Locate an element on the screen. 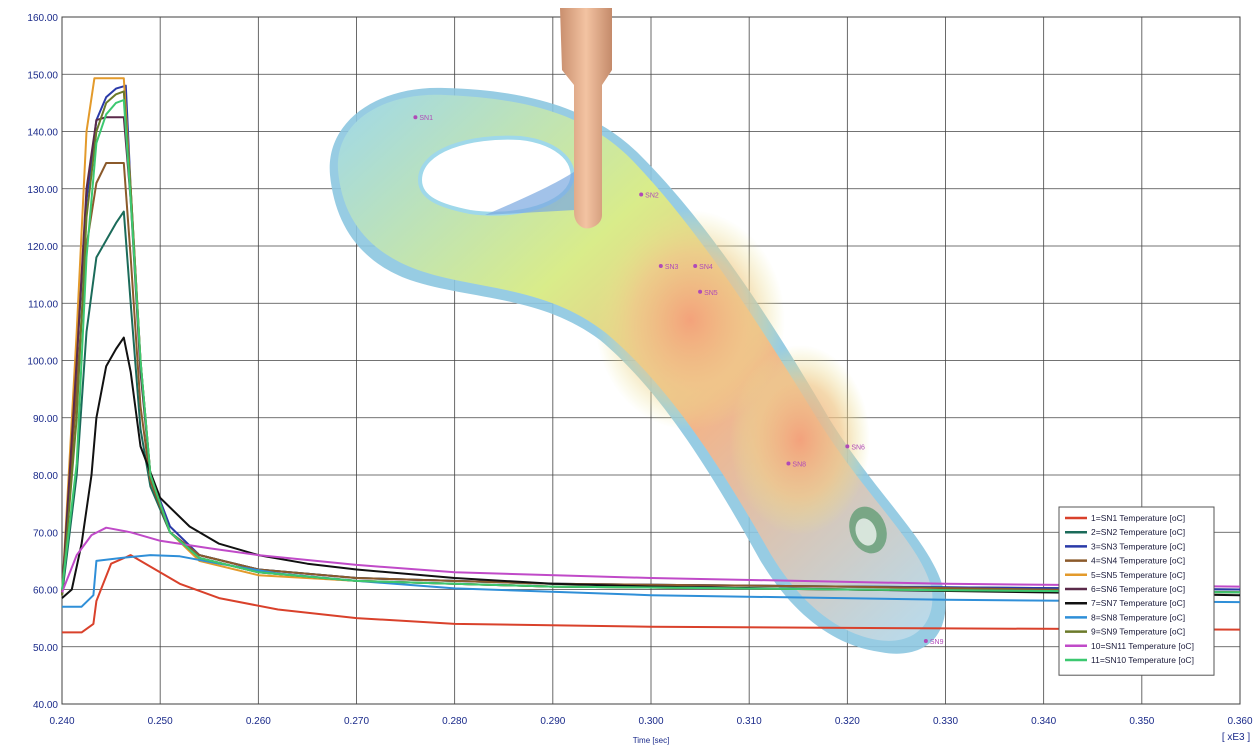  y-tick-label-7: 110.00 is located at coordinates (43, 304).